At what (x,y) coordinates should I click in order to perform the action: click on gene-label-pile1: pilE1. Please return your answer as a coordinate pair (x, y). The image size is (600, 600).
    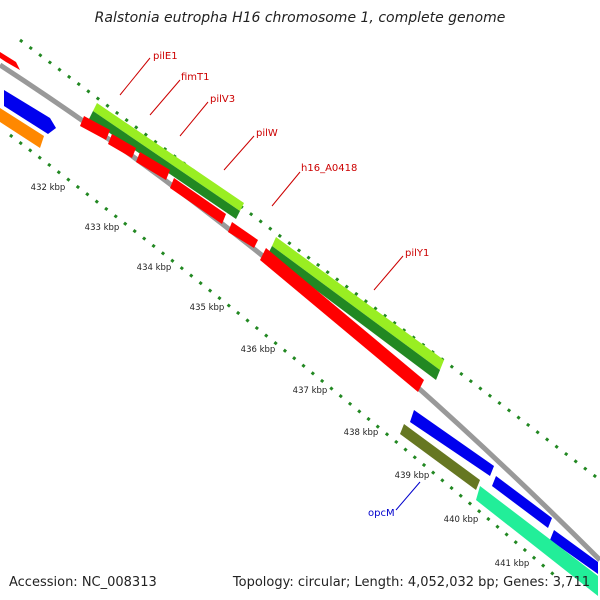
    Looking at the image, I should click on (165, 56).